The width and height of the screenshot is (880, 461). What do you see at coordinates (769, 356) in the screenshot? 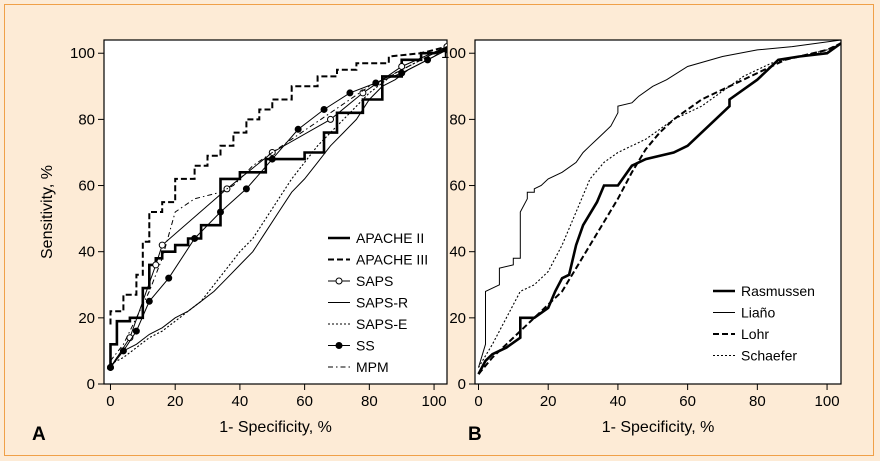
I see `legend-label-schaefer: Schaefer` at bounding box center [769, 356].